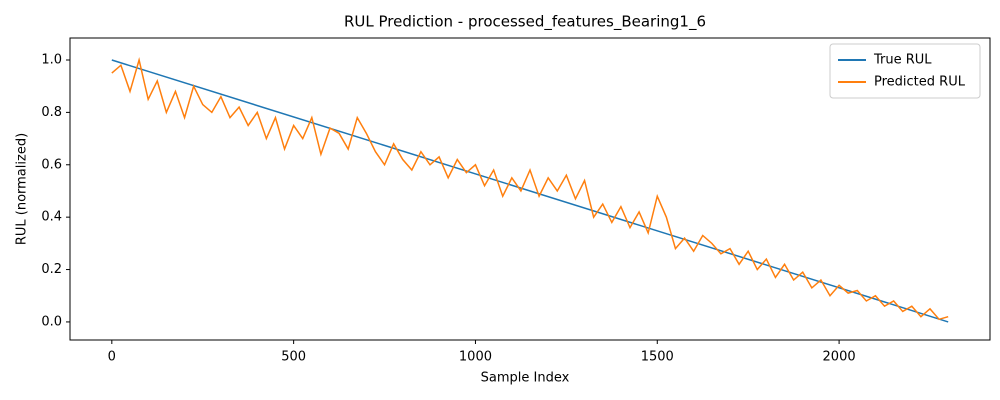 The height and width of the screenshot is (400, 1000). Describe the element at coordinates (902, 60) in the screenshot. I see `legend-label: True RUL` at that location.